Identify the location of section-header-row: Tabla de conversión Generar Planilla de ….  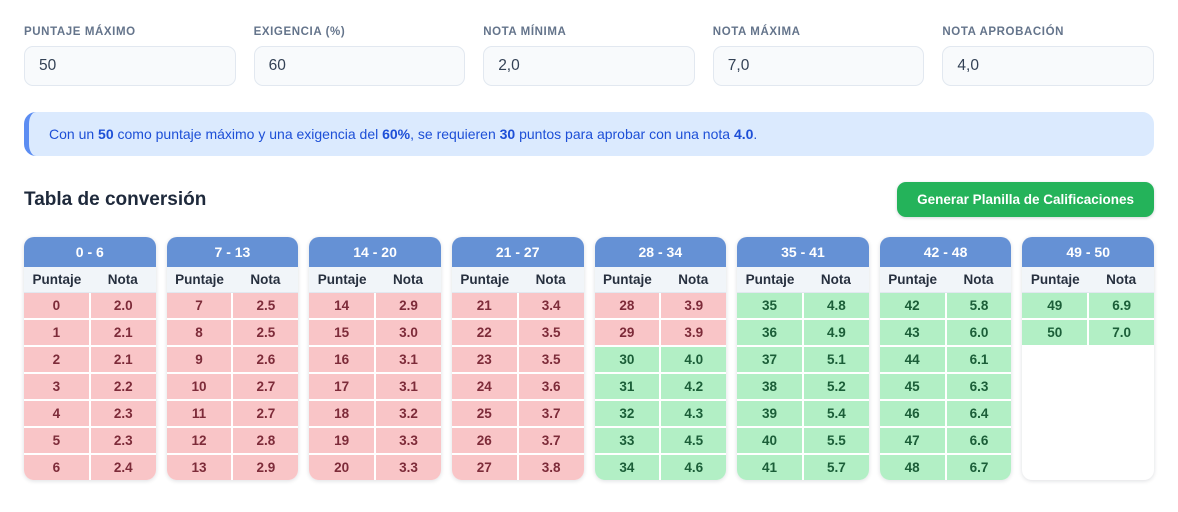
(589, 199).